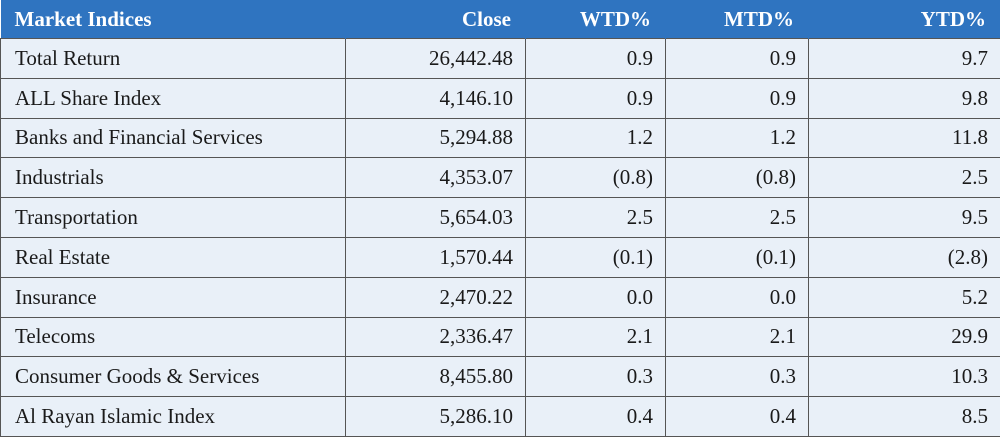  Describe the element at coordinates (173, 218) in the screenshot. I see `index-name: Transportation` at that location.